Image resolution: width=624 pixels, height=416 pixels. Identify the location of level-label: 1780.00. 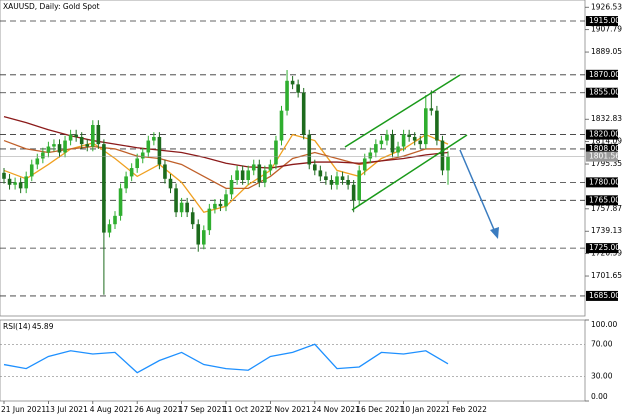
(604, 181).